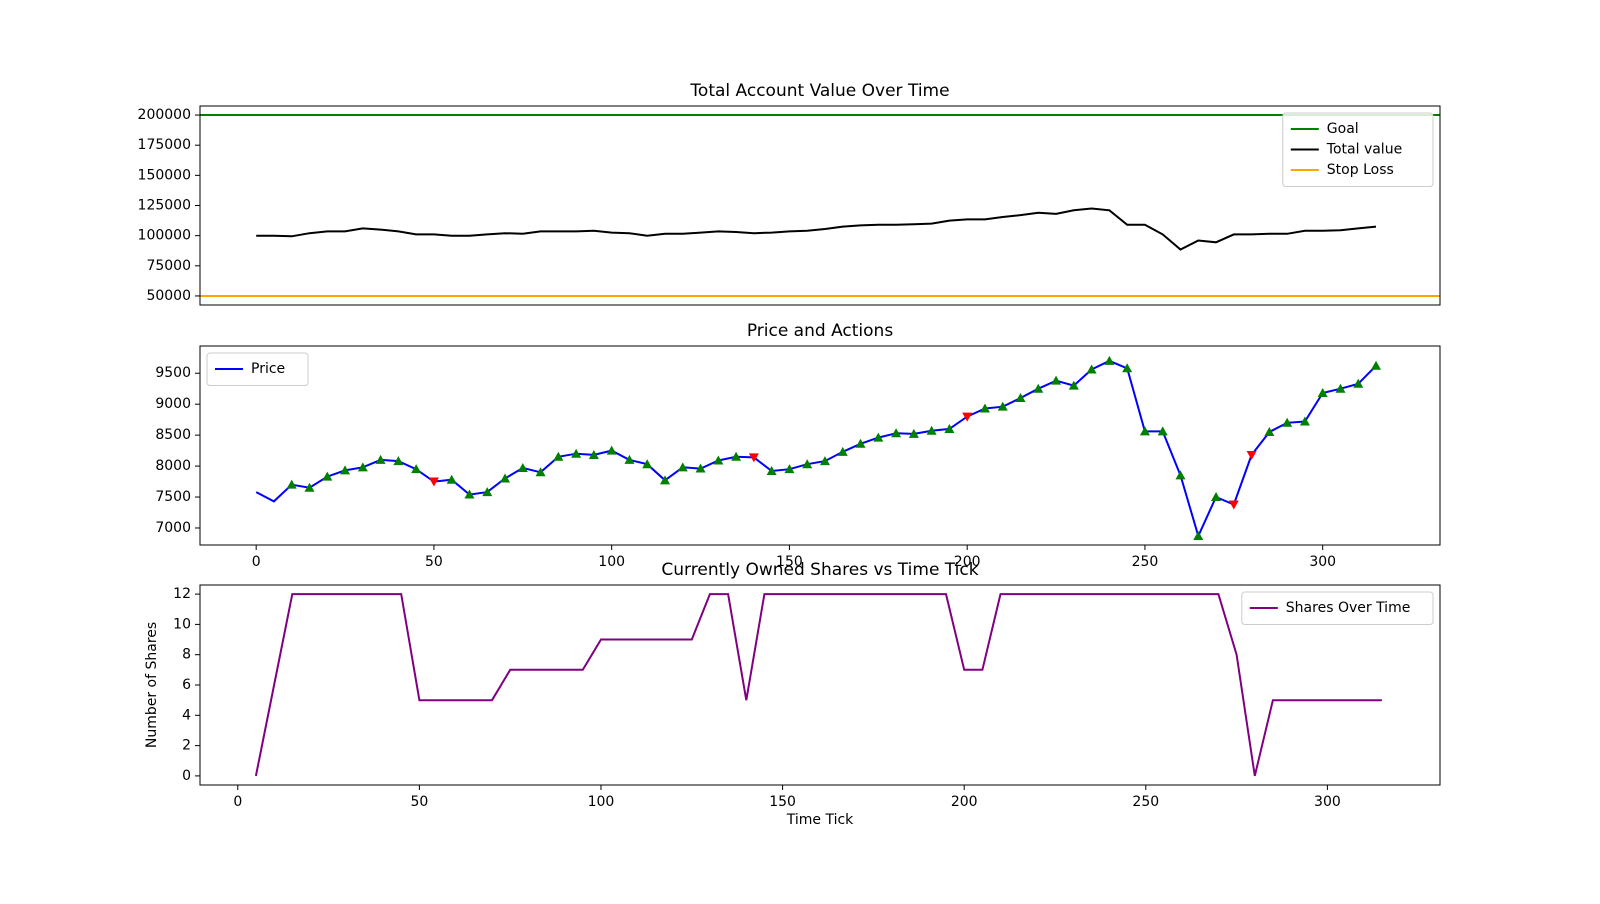 Image resolution: width=1600 pixels, height=904 pixels. Describe the element at coordinates (1343, 129) in the screenshot. I see `legend-label: Goal` at that location.